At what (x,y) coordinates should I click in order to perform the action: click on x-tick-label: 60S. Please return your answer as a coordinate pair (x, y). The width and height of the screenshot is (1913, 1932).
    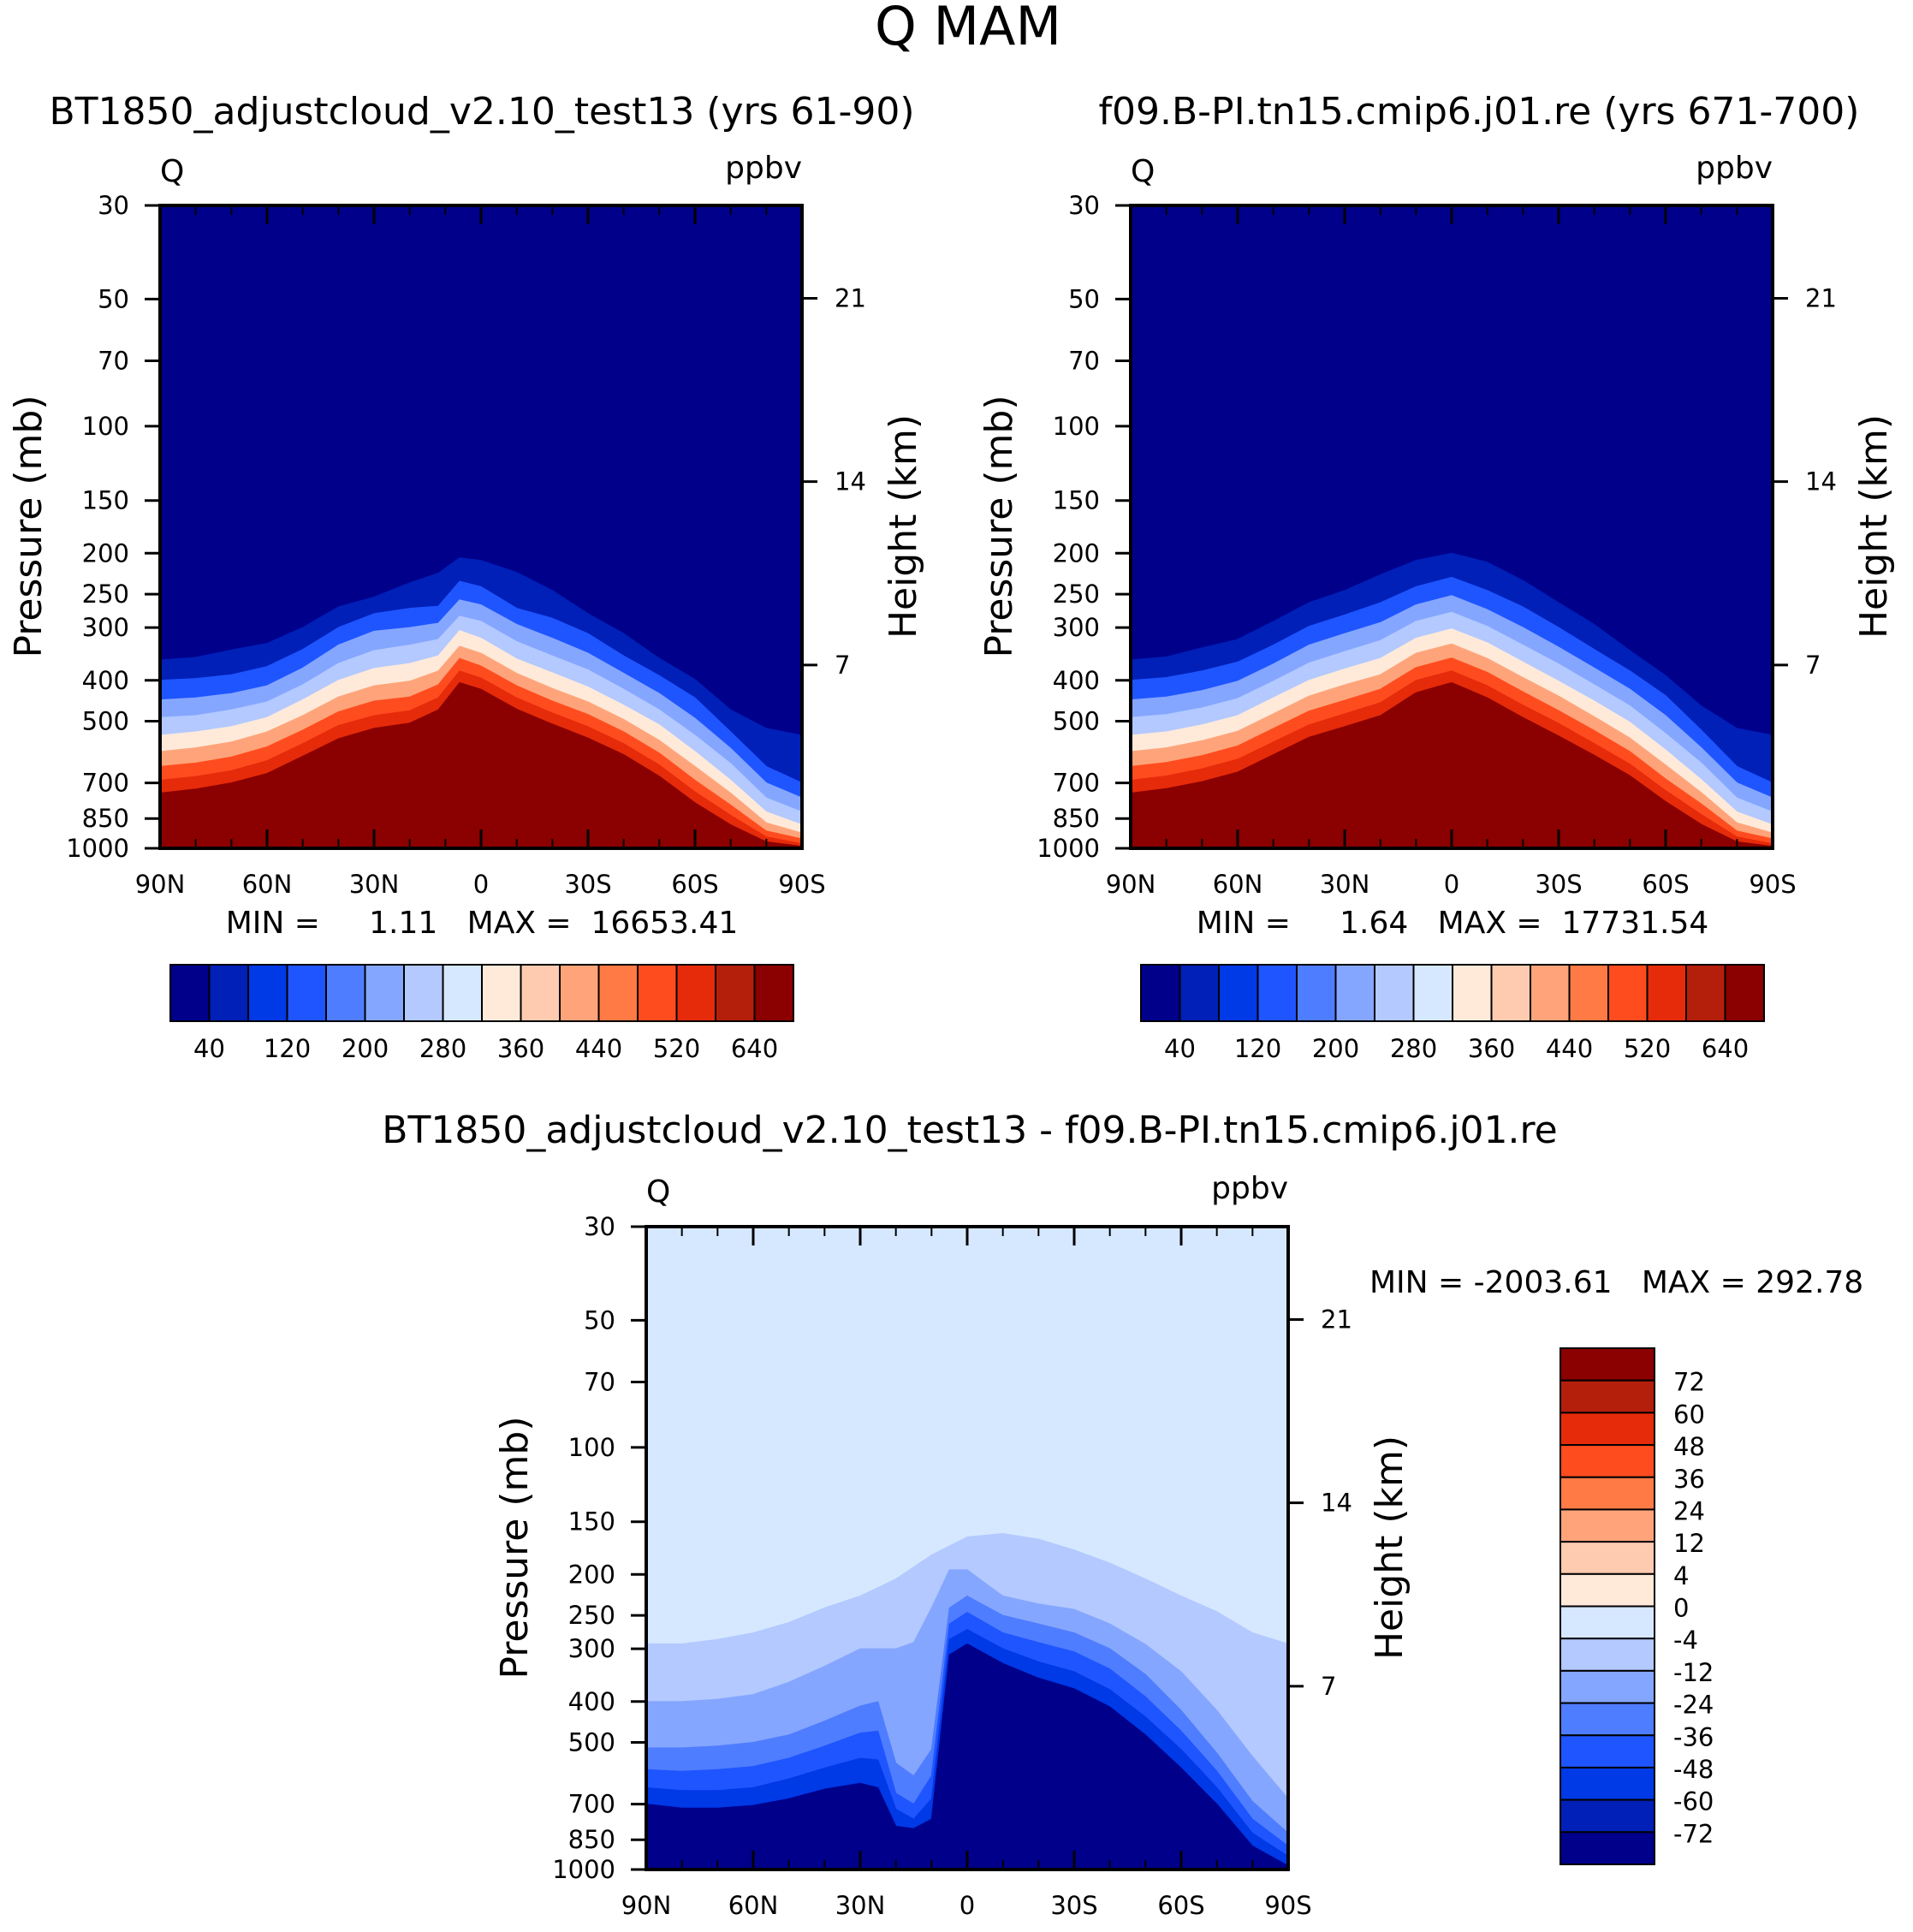
    Looking at the image, I should click on (1665, 884).